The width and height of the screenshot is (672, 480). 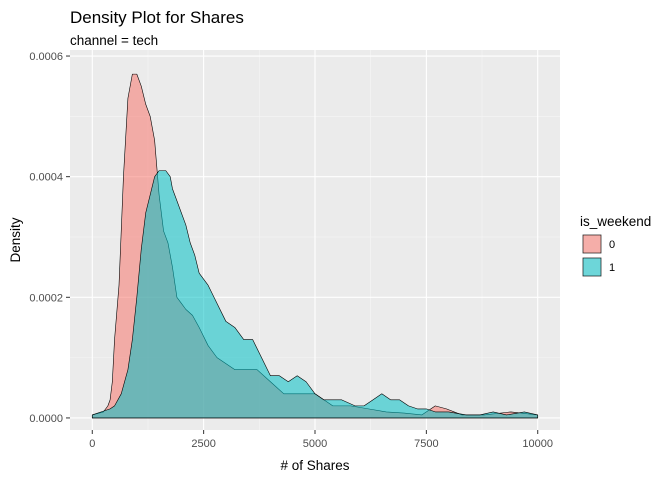 I want to click on legend: is_weekend 01, so click(x=615, y=245).